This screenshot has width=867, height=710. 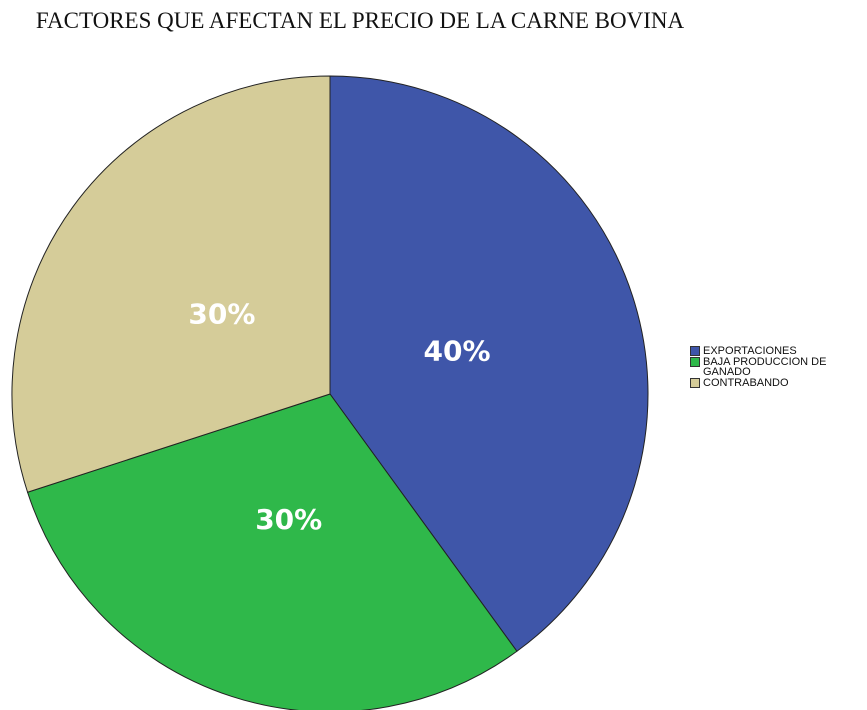 I want to click on data-label: 40%, so click(x=457, y=351).